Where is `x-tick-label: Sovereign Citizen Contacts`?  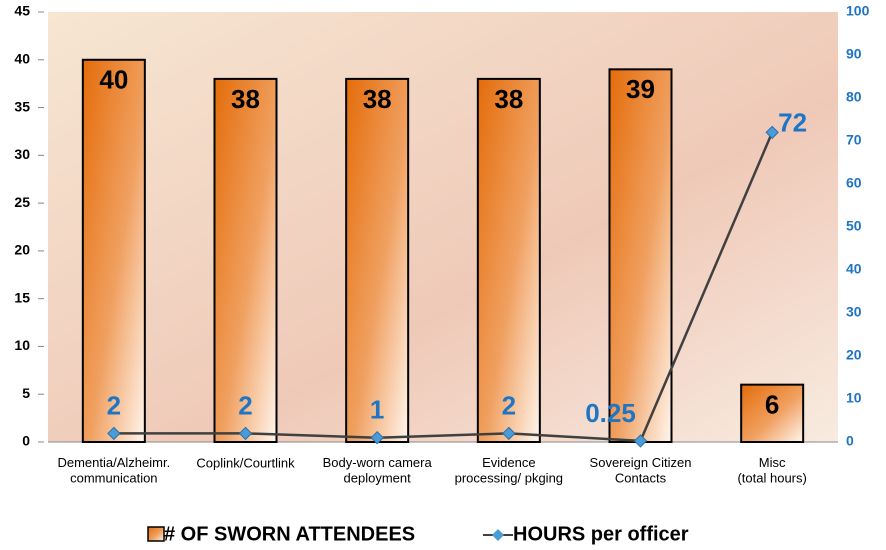
x-tick-label: Sovereign Citizen Contacts is located at coordinates (641, 470).